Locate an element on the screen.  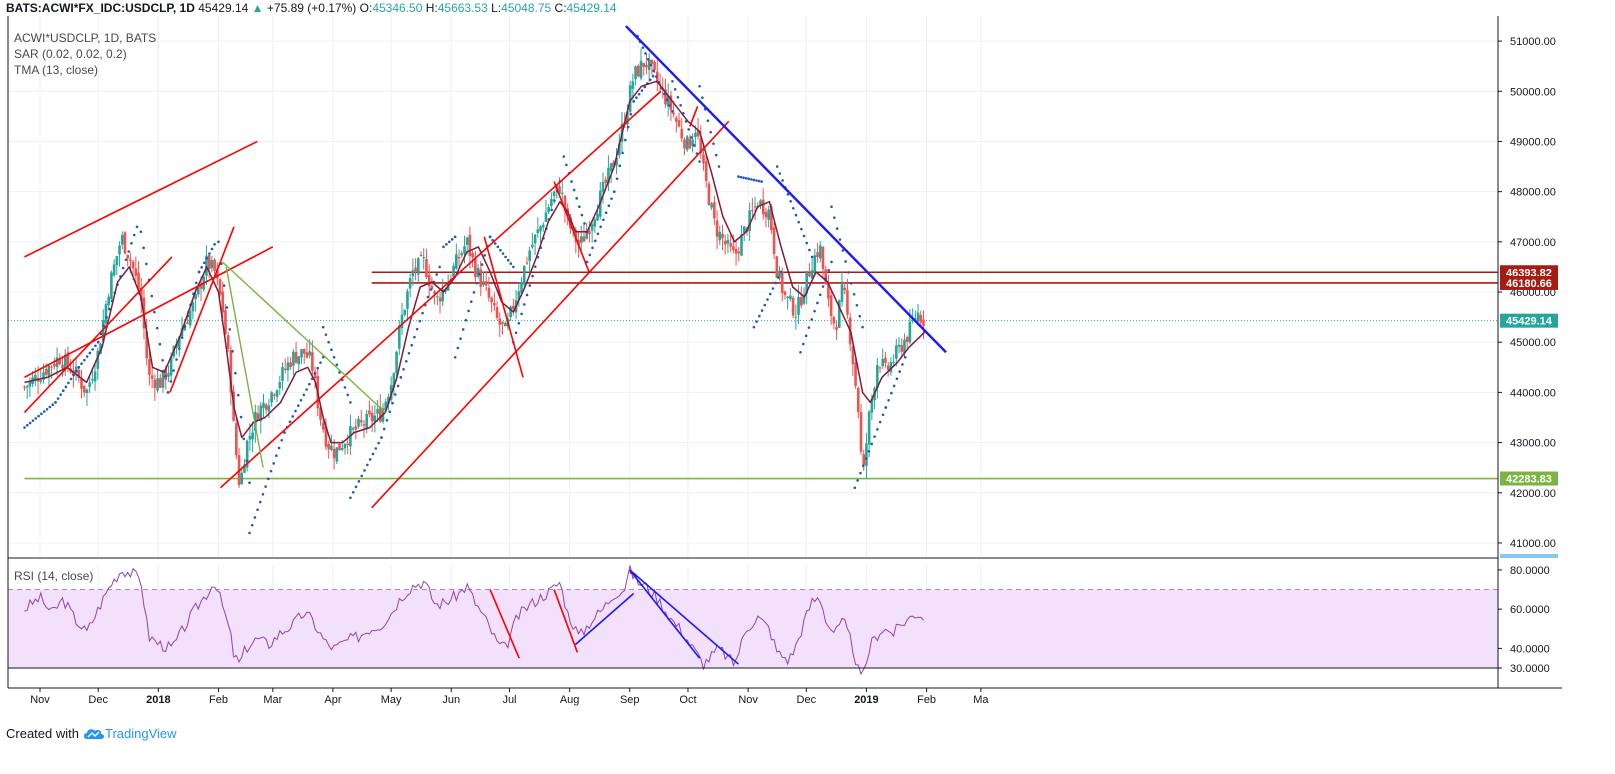
price-tick-label: 45000.00 is located at coordinates (1533, 343).